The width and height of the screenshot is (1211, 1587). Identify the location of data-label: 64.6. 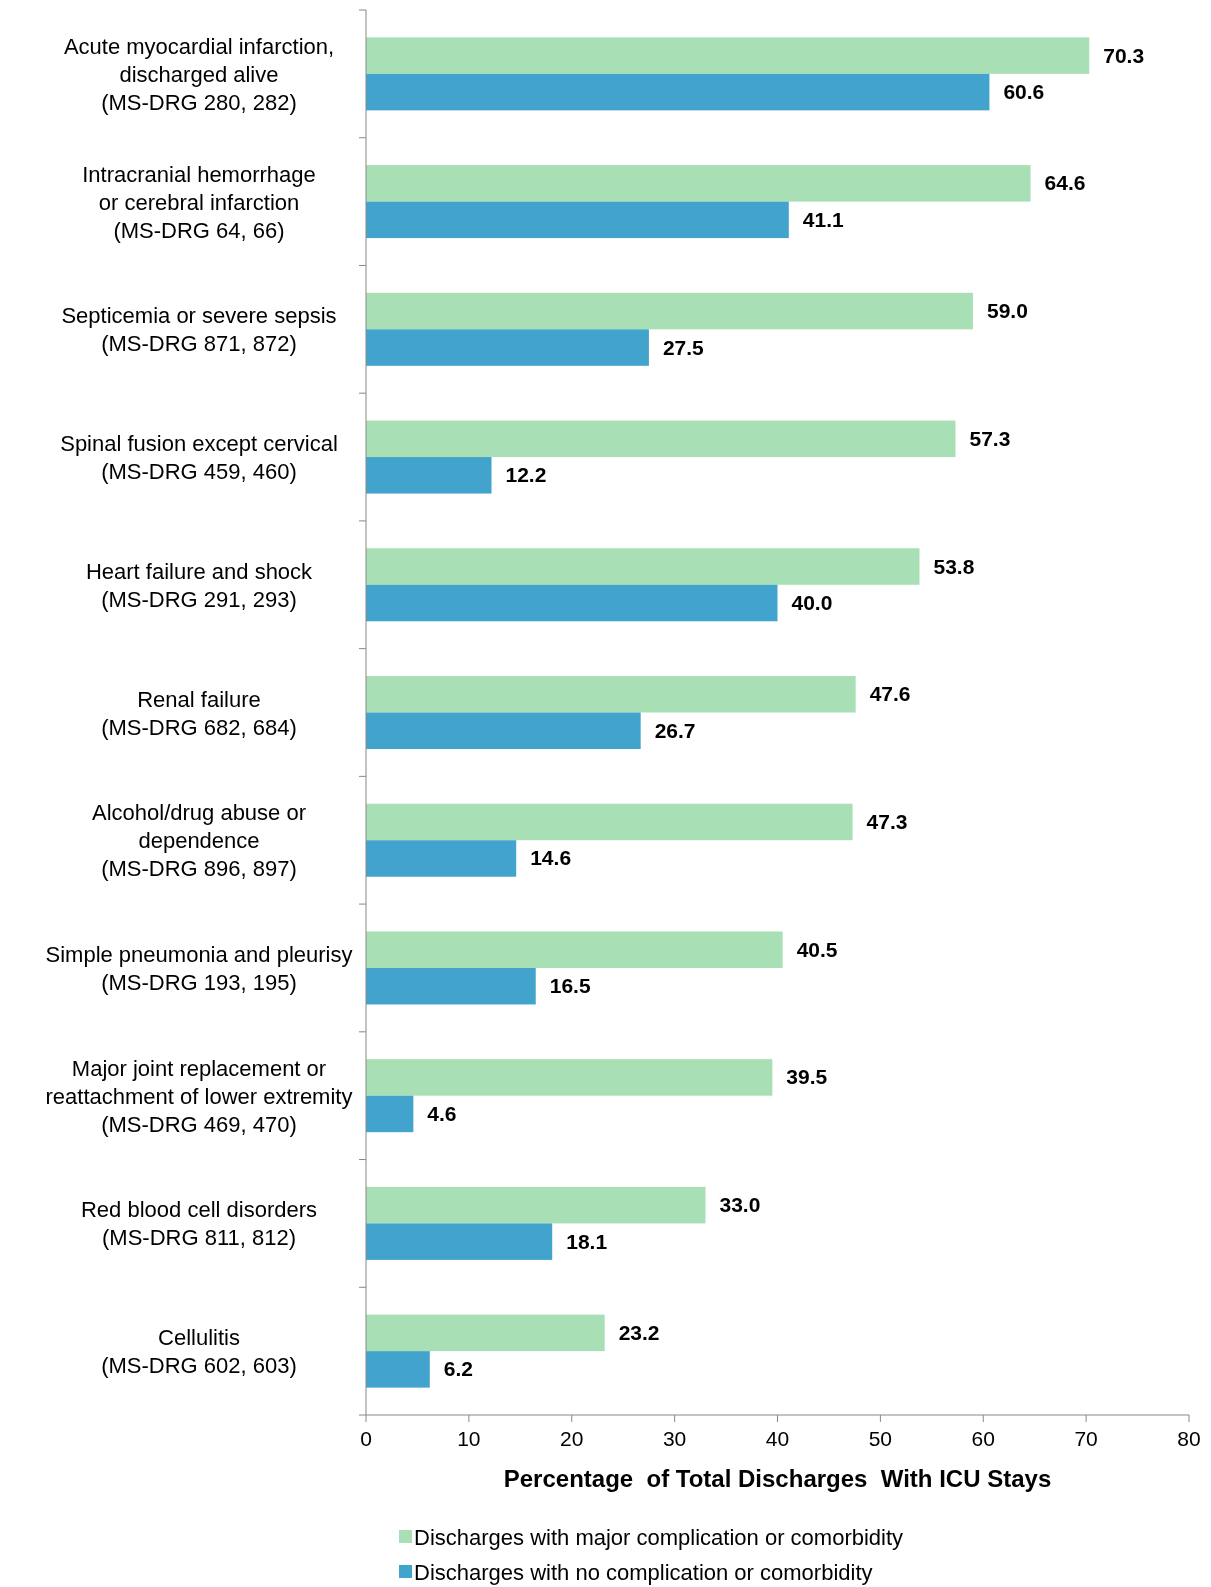
(1065, 183).